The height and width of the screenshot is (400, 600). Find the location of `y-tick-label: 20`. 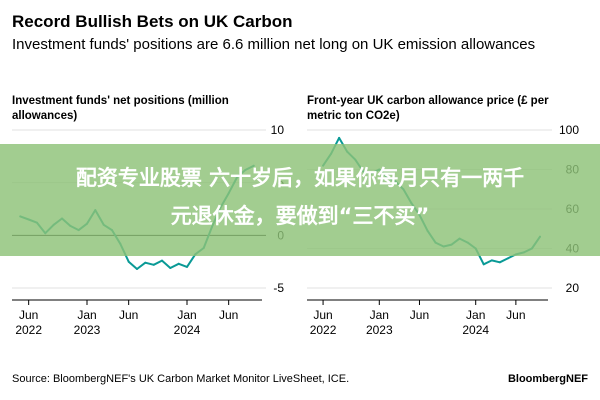

y-tick-label: 20 is located at coordinates (573, 288).